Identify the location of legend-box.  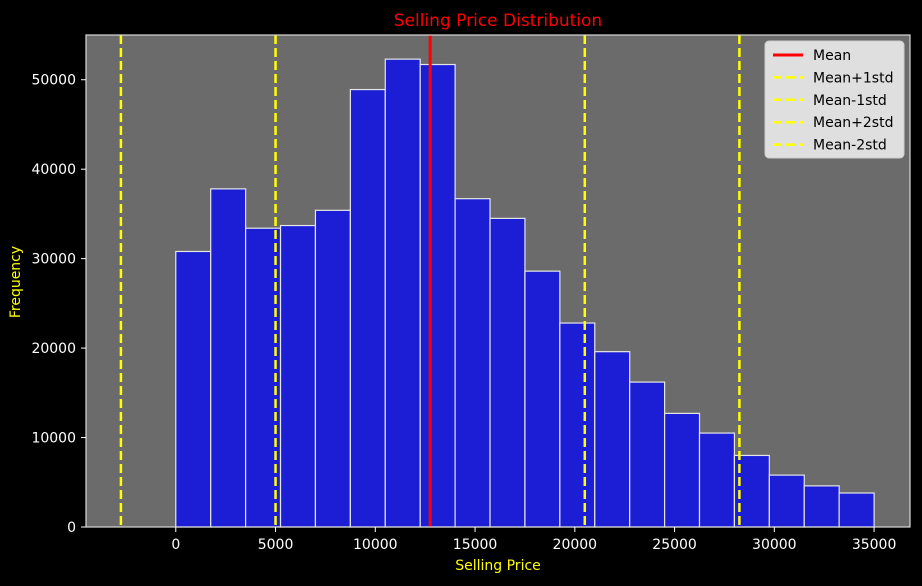
(834, 99).